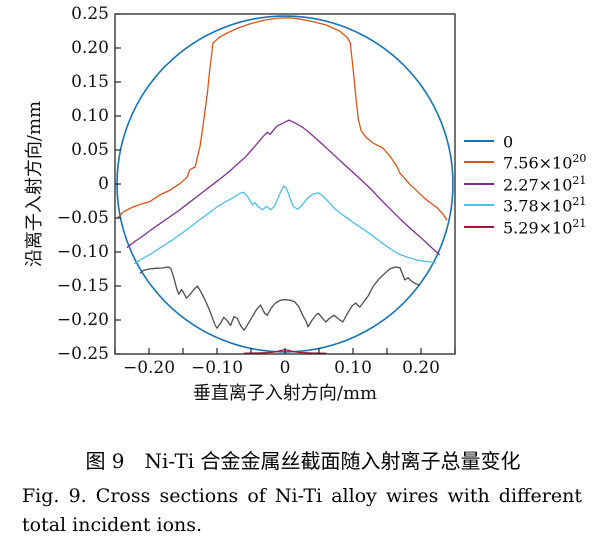 This screenshot has height=541, width=606. I want to click on legend-label-0: 0, so click(508, 141).